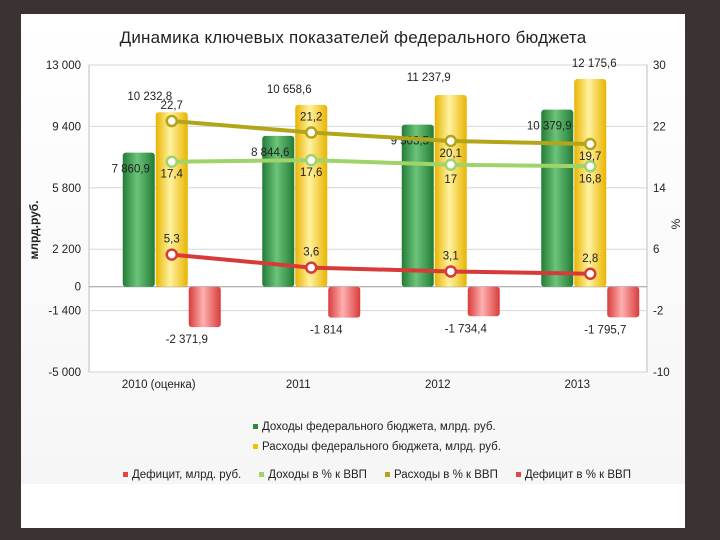 The width and height of the screenshot is (720, 540). I want to click on deficit-bar-label: -2 371,9, so click(187, 340).